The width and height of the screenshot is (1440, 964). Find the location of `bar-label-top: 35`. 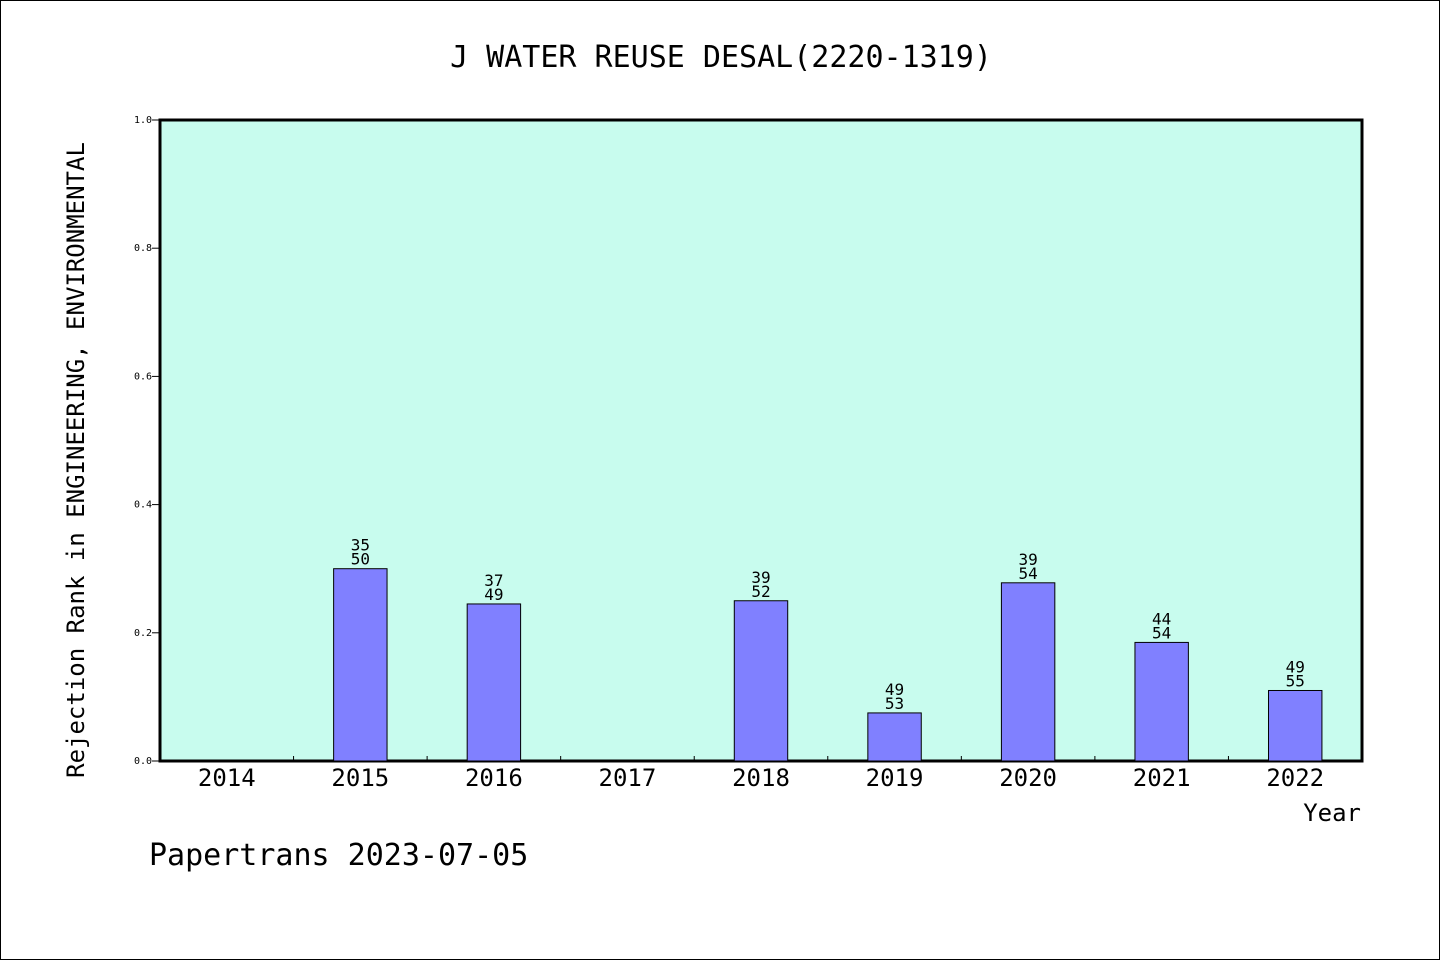

bar-label-top: 35 is located at coordinates (360, 545).